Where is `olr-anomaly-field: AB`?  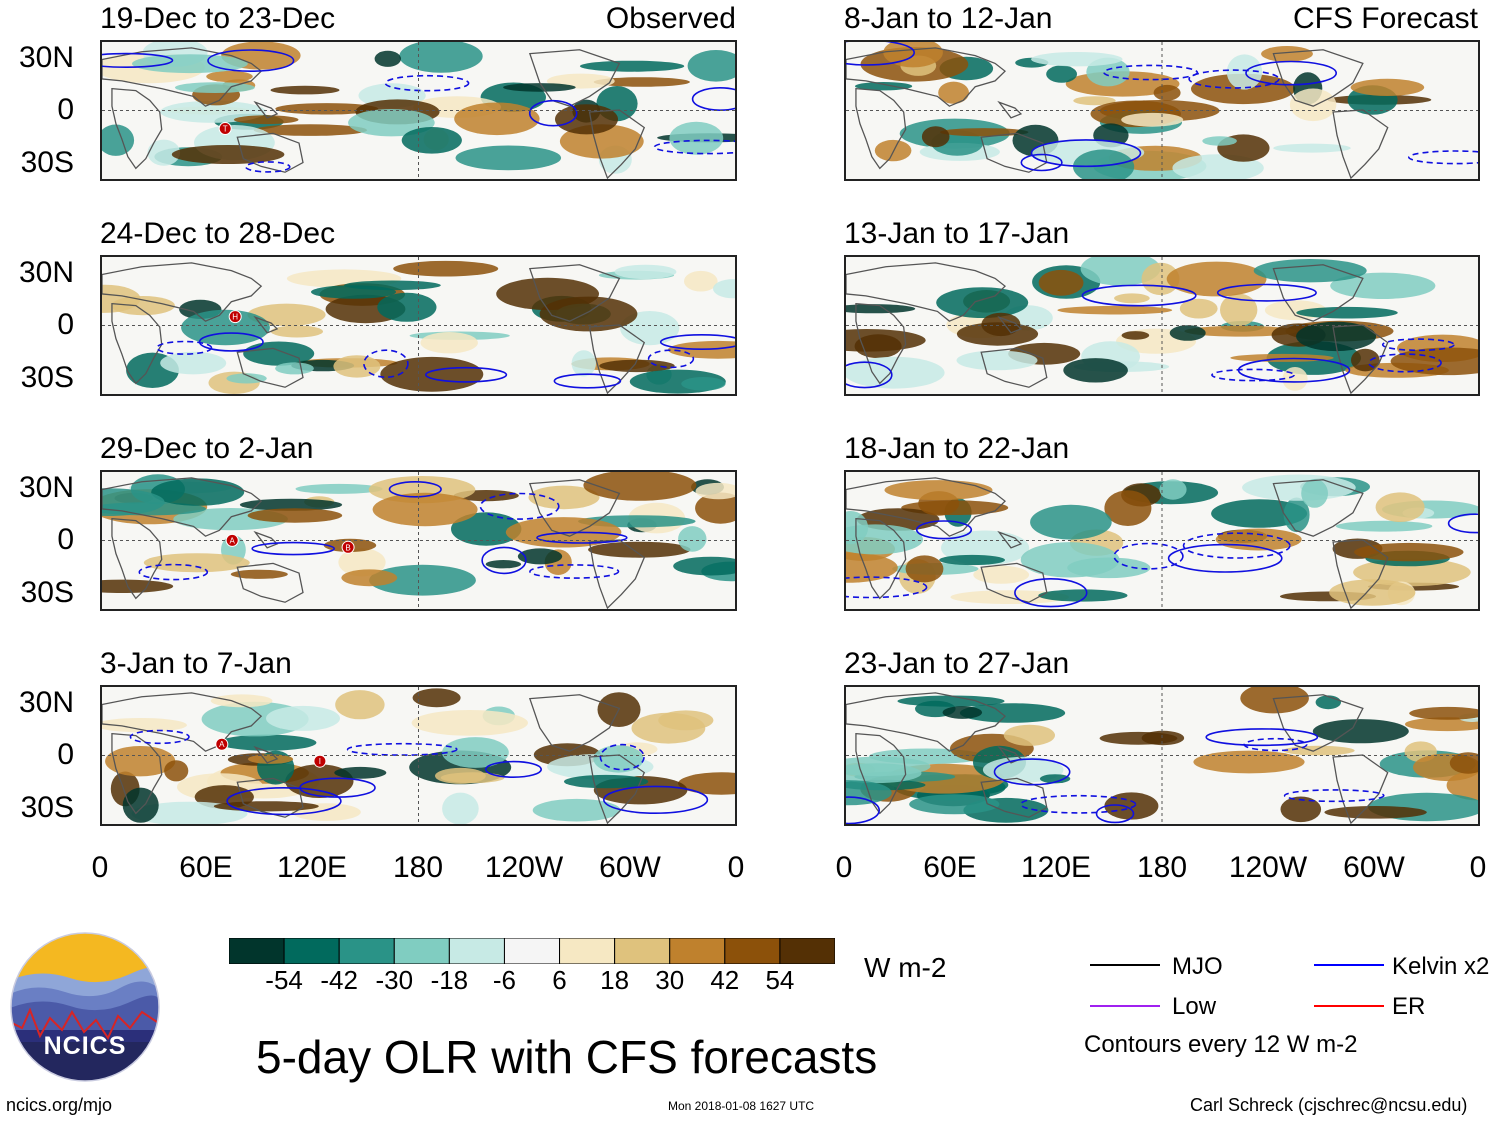 olr-anomaly-field: AB is located at coordinates (418, 540).